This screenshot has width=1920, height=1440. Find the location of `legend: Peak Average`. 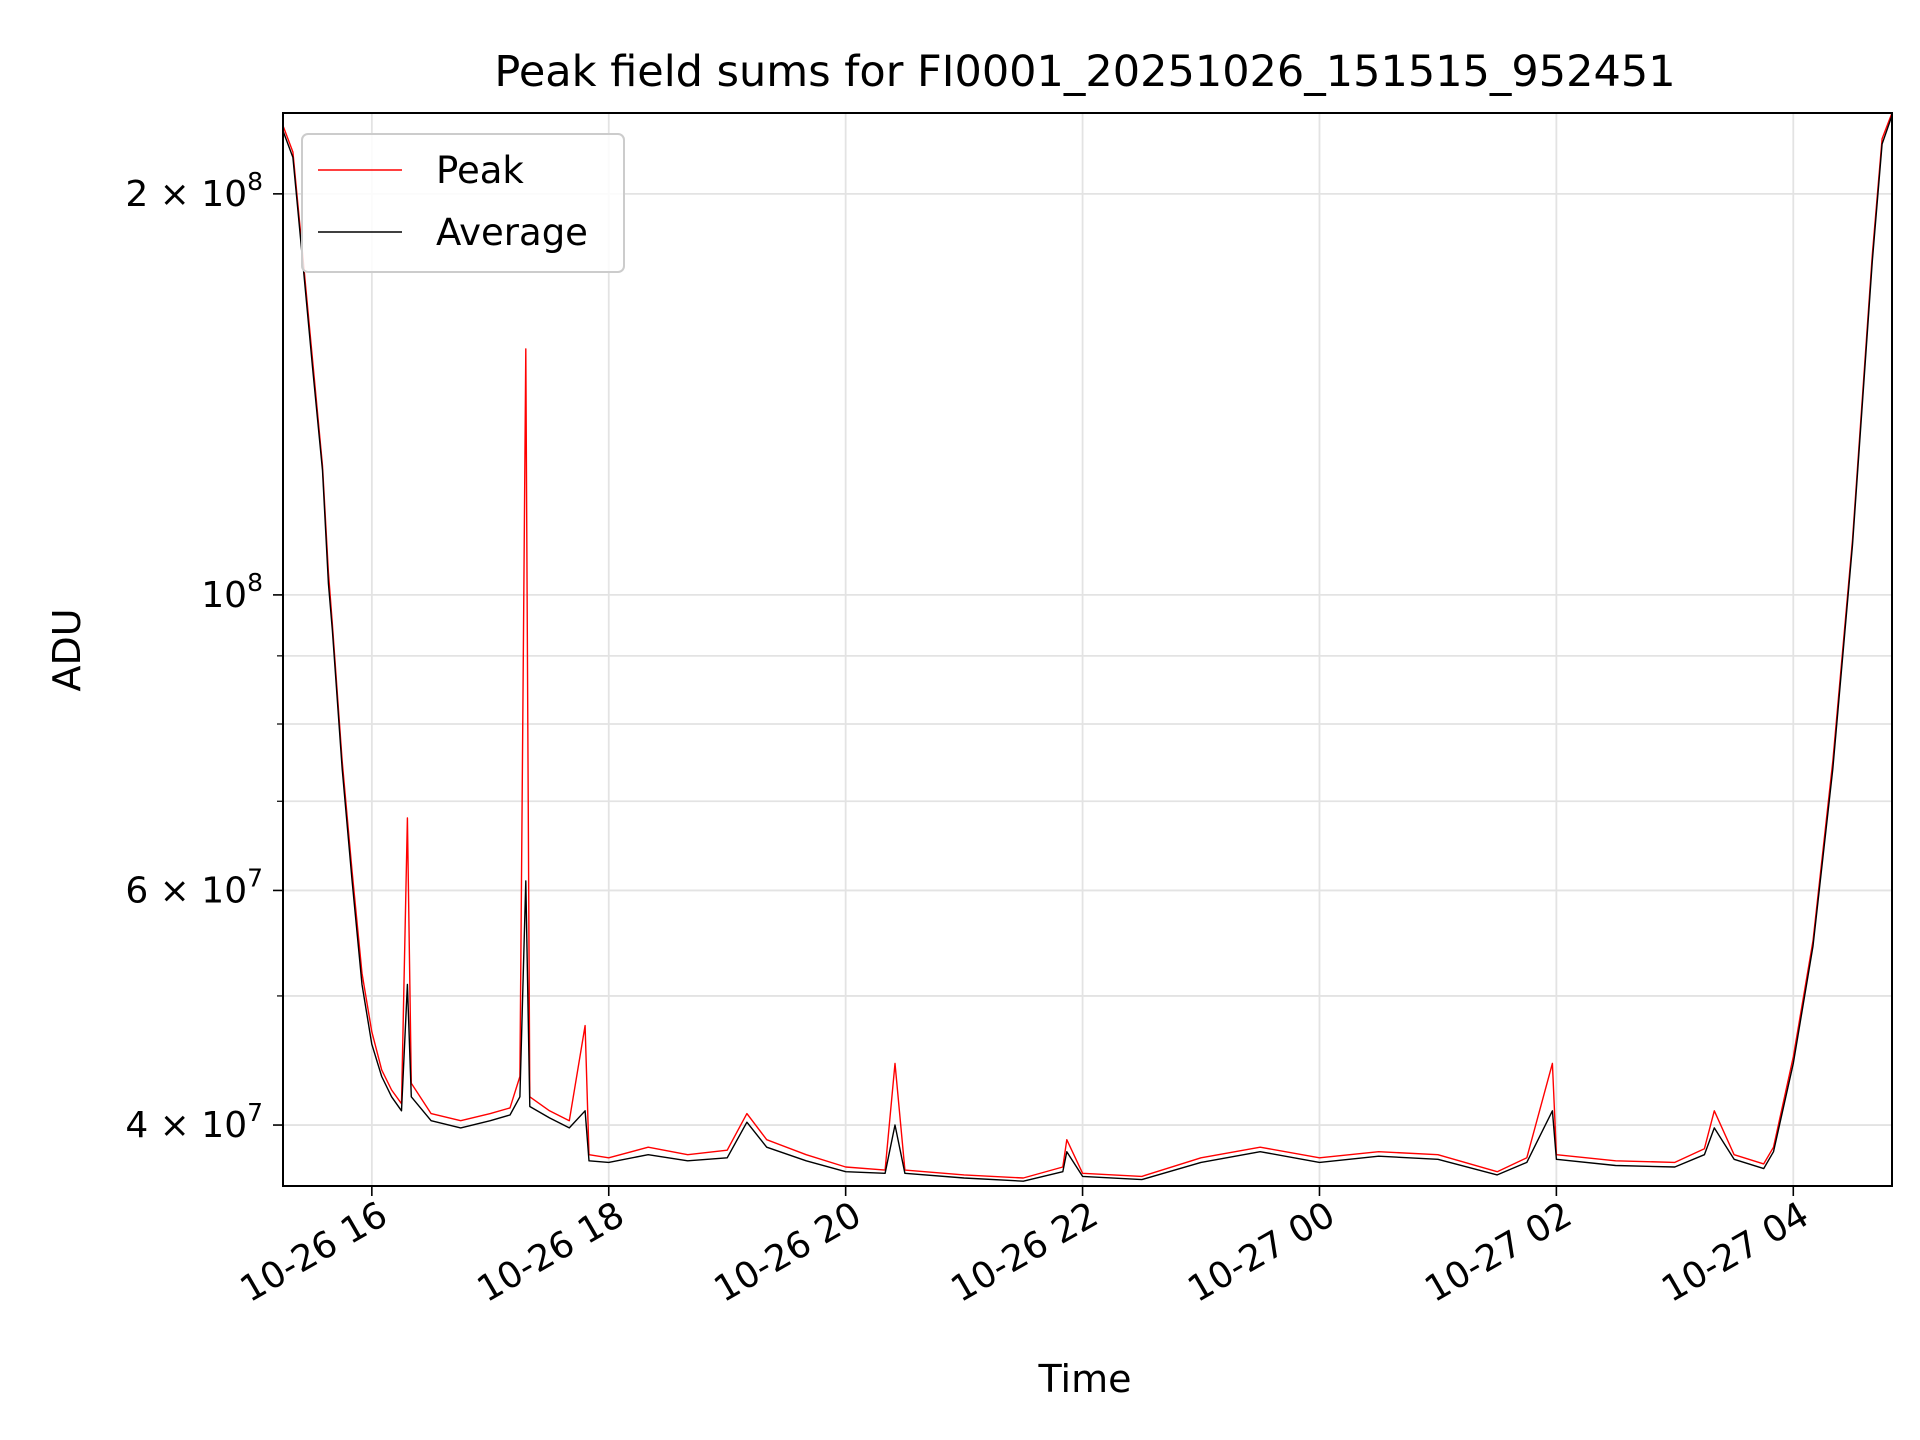

legend: Peak Average is located at coordinates (463, 203).